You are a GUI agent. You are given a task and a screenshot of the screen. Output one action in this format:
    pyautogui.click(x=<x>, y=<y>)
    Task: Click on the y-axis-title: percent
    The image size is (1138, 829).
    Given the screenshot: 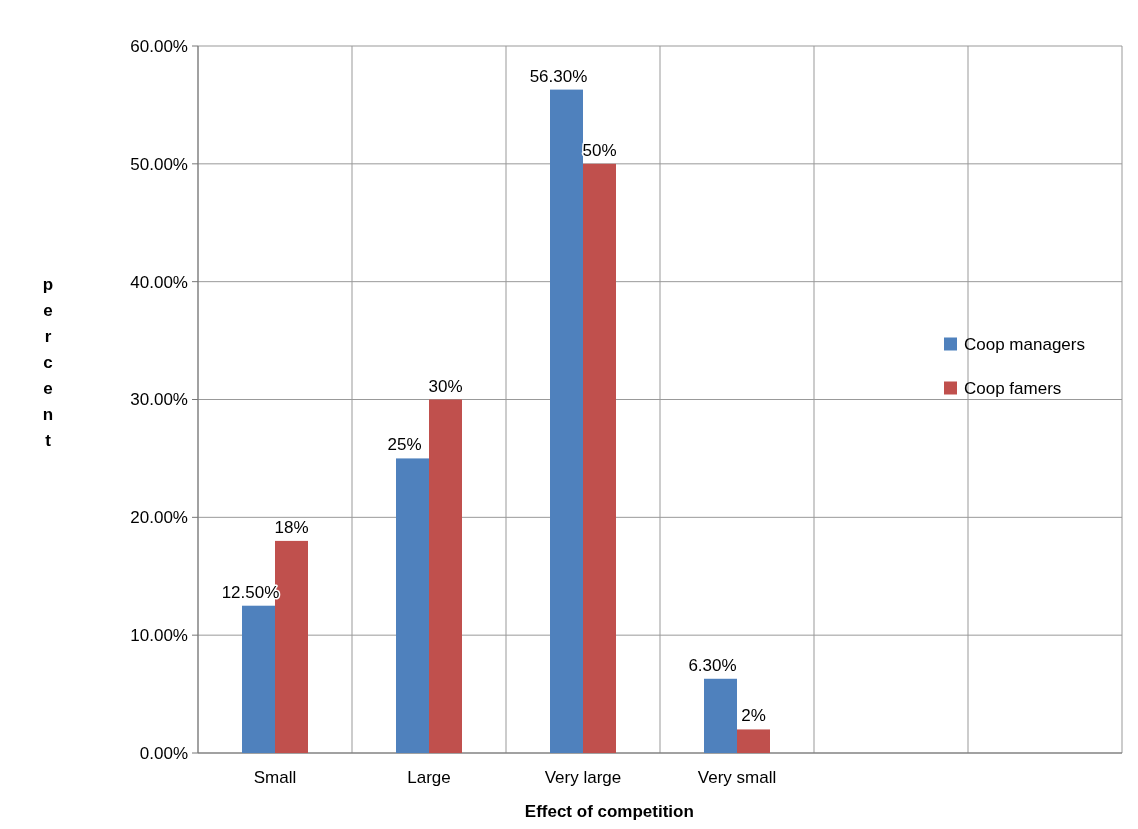 What is the action you would take?
    pyautogui.click(x=48, y=362)
    